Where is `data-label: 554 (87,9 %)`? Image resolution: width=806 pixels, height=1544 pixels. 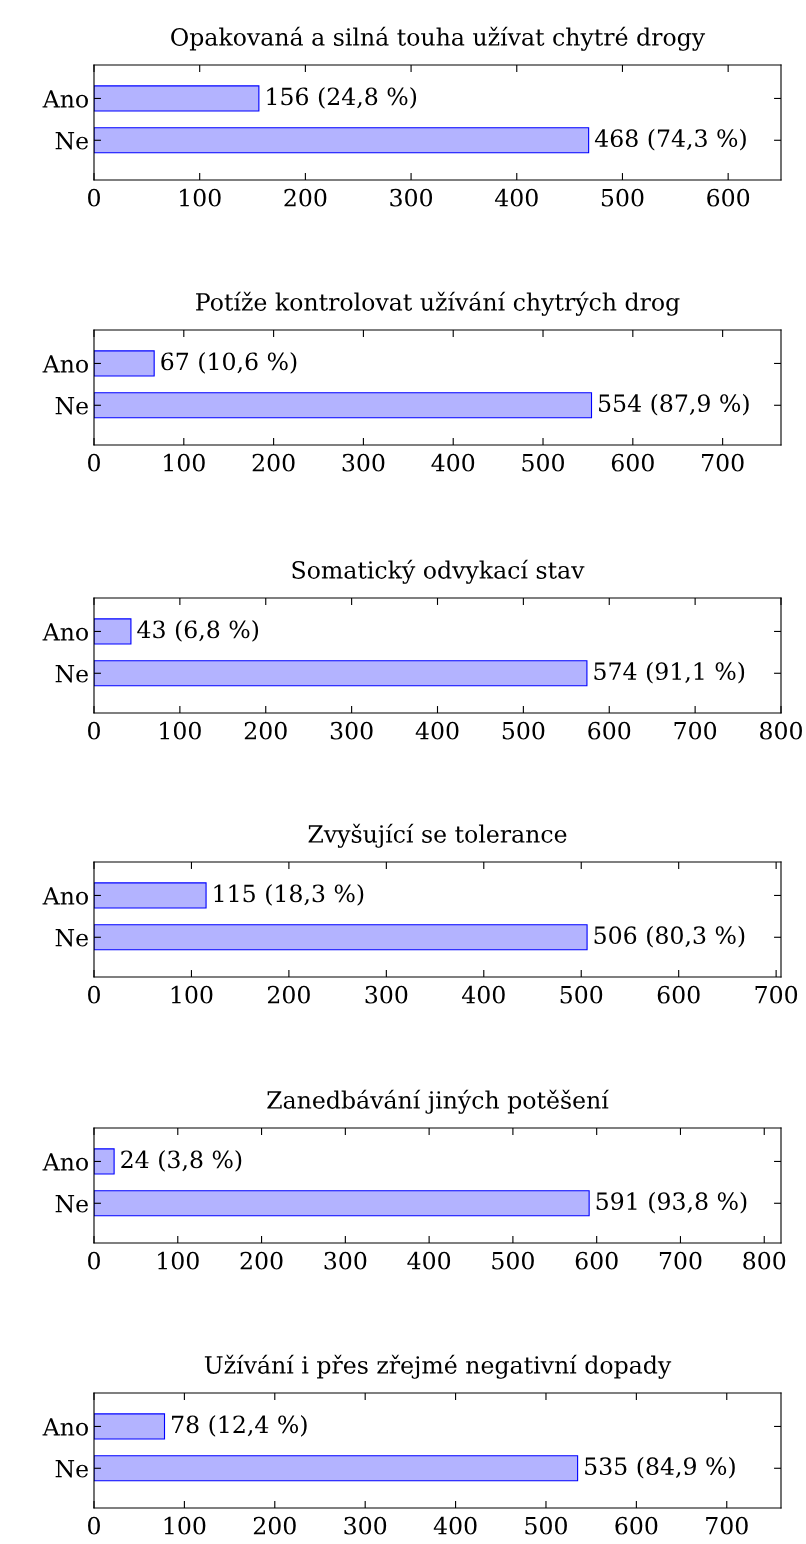 data-label: 554 (87,9 %) is located at coordinates (674, 404).